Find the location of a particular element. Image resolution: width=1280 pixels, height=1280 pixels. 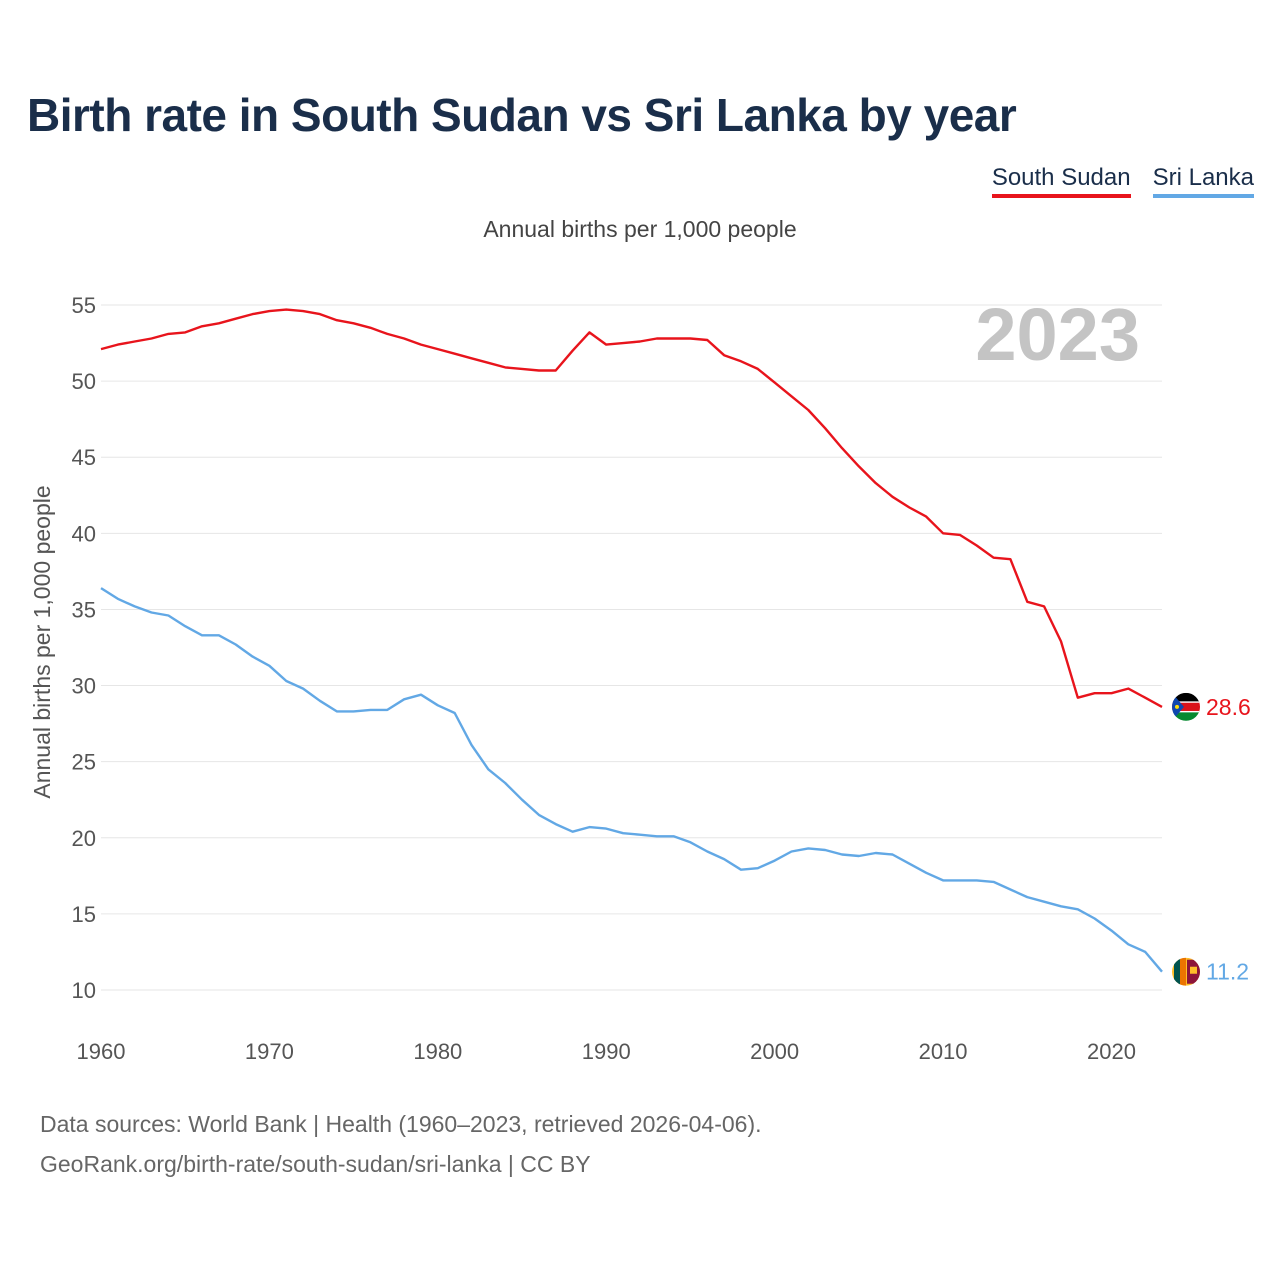

year-watermark: 2023 is located at coordinates (1057, 334).